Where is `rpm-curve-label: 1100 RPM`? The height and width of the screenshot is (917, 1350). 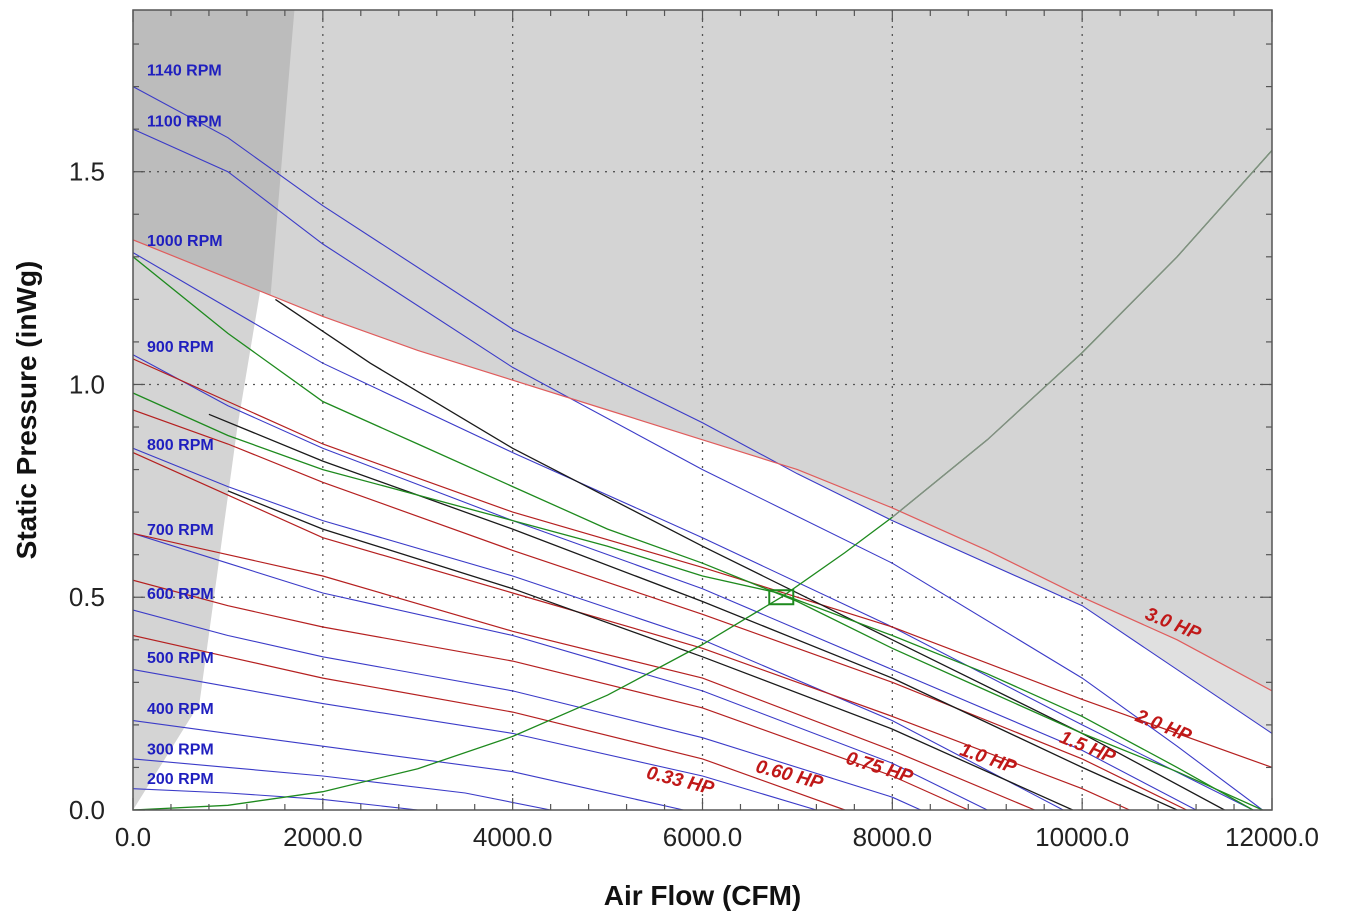 rpm-curve-label: 1100 RPM is located at coordinates (184, 122).